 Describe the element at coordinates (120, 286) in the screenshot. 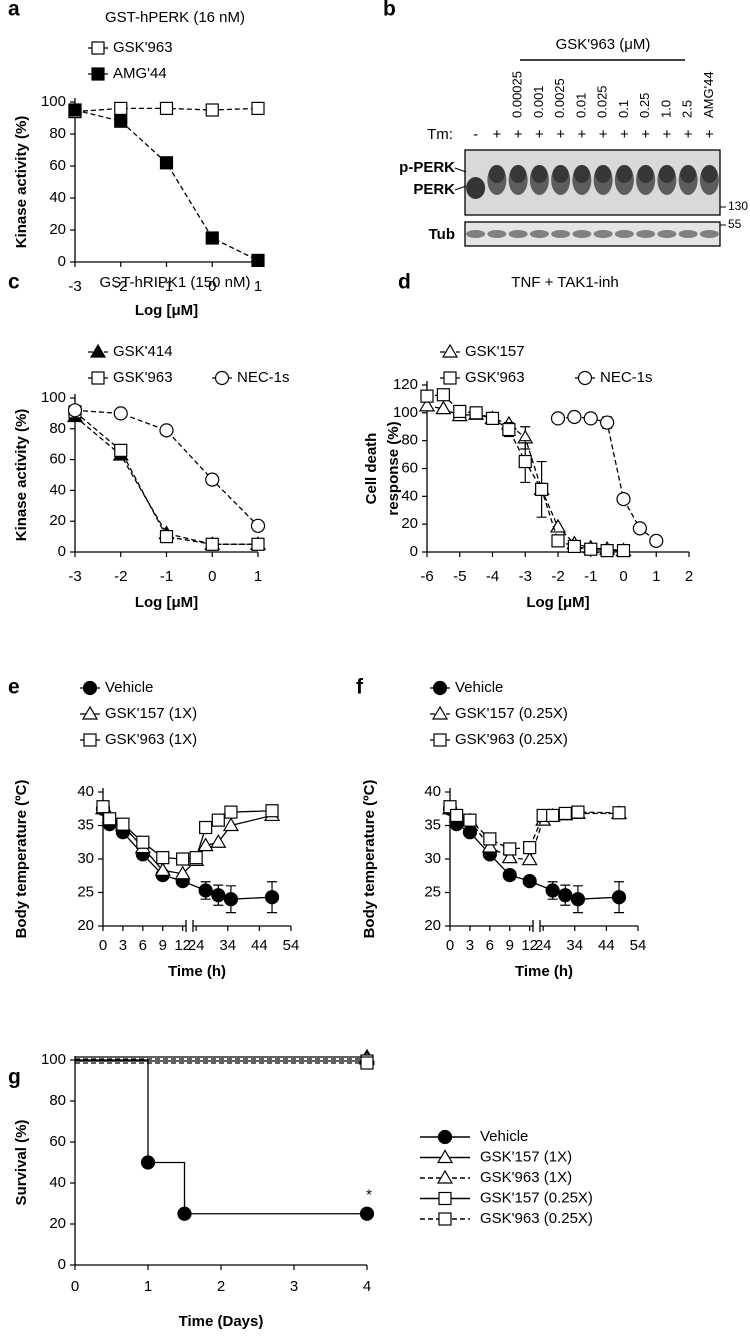

I see `x-tick-label: -2` at that location.